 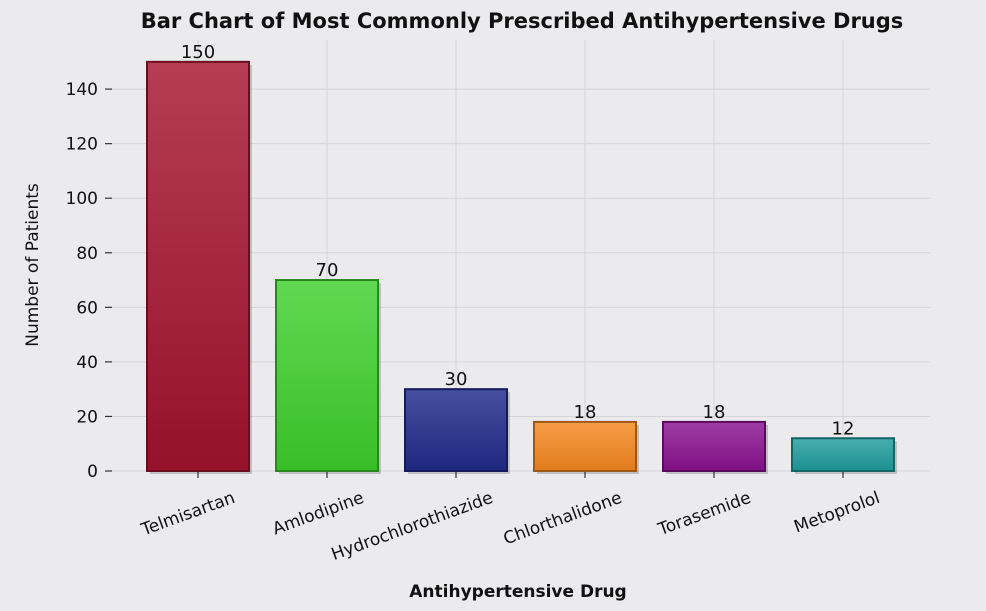 I want to click on y-axis-label: Number of Patients, so click(x=33, y=265).